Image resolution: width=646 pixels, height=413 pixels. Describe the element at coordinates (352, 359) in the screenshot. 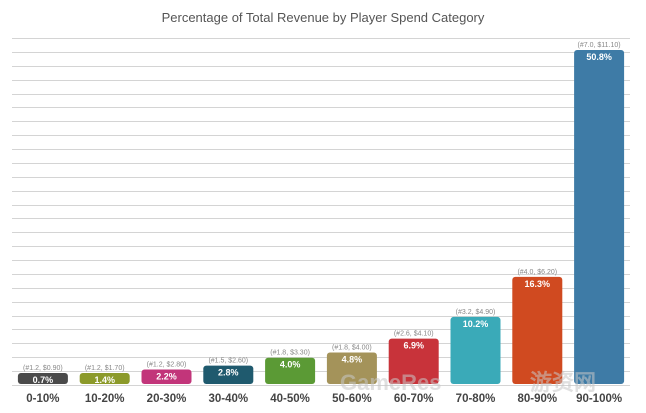

I see `bar-value-label: 4.8%` at that location.